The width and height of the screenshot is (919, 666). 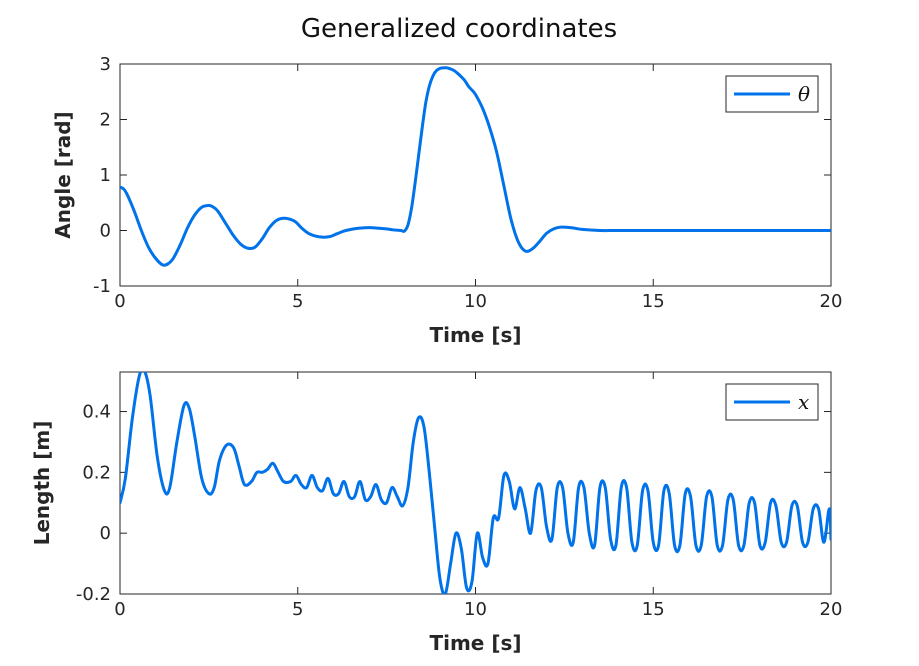 I want to click on chart-0-xtick-label: 15, so click(x=653, y=301).